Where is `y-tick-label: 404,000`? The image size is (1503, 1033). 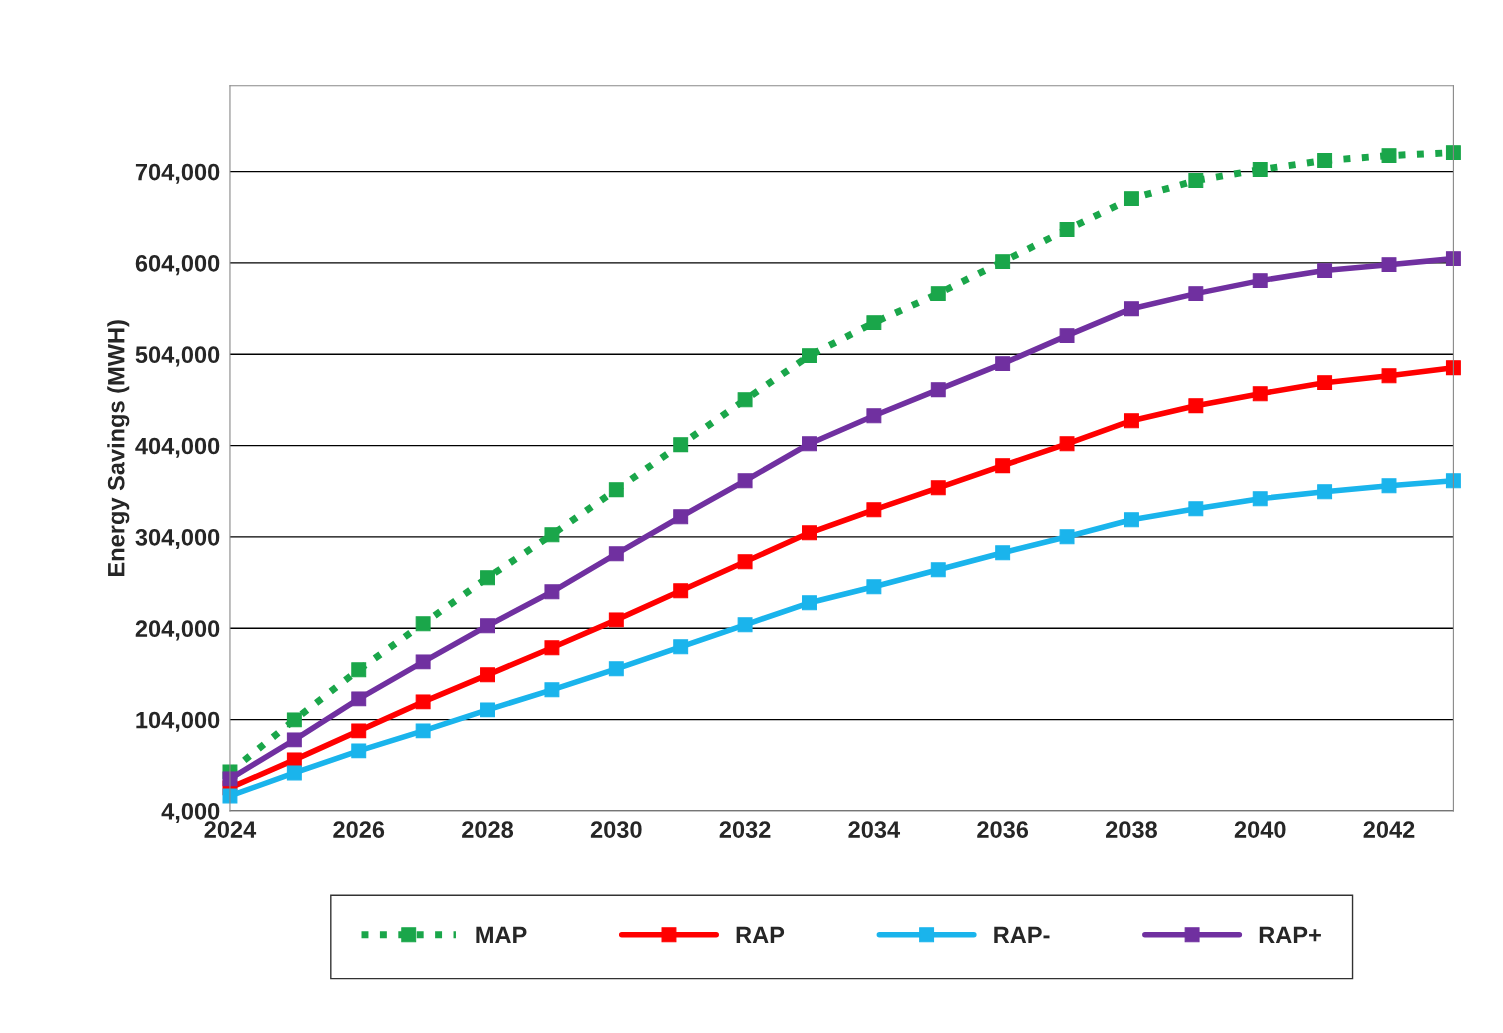
y-tick-label: 404,000 is located at coordinates (177, 447).